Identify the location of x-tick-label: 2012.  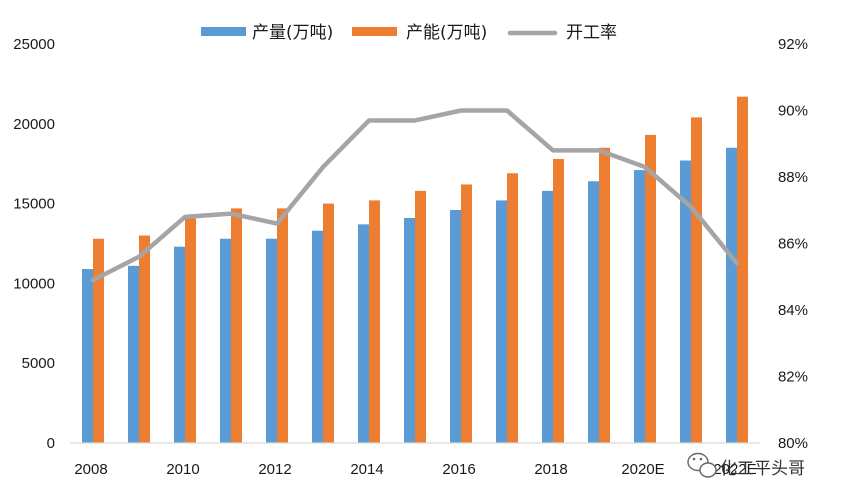
(274, 469).